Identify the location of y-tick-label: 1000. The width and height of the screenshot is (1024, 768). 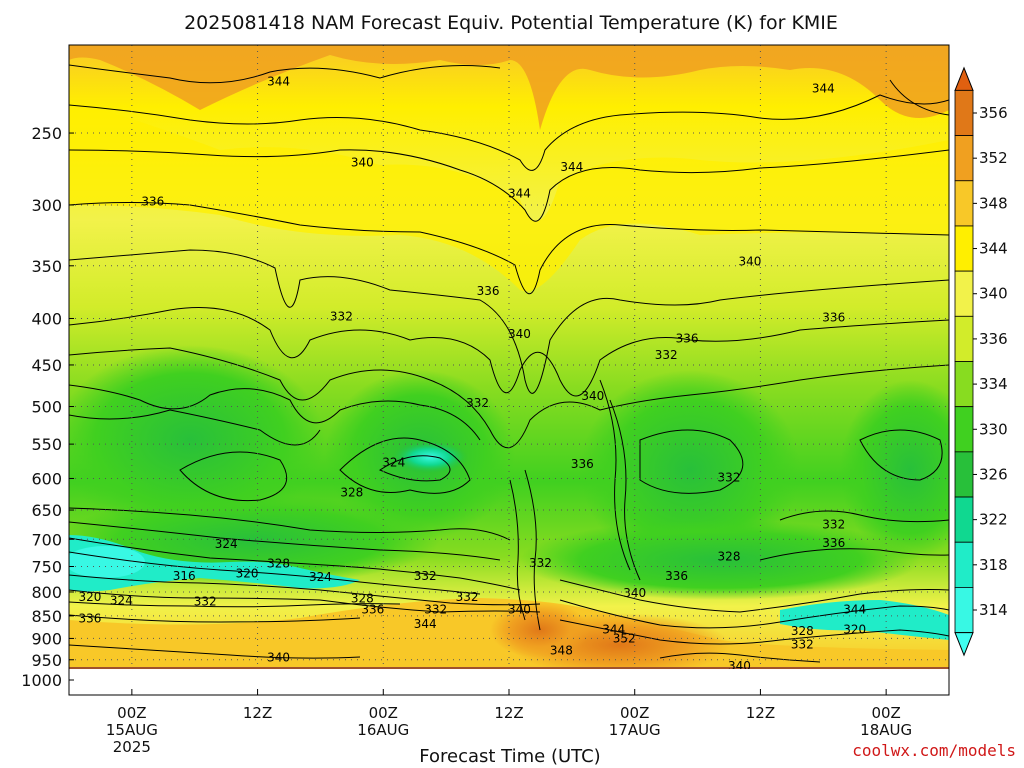
(41, 680).